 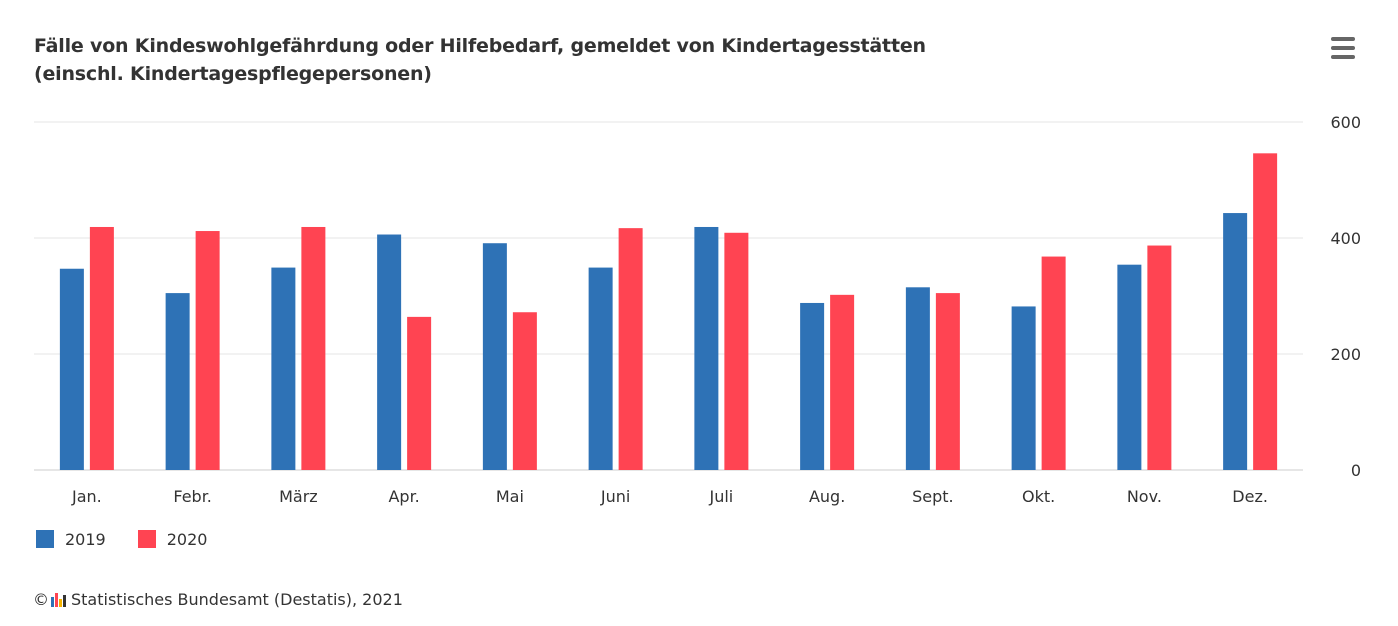 What do you see at coordinates (1345, 238) in the screenshot?
I see `y-tick-label: 400` at bounding box center [1345, 238].